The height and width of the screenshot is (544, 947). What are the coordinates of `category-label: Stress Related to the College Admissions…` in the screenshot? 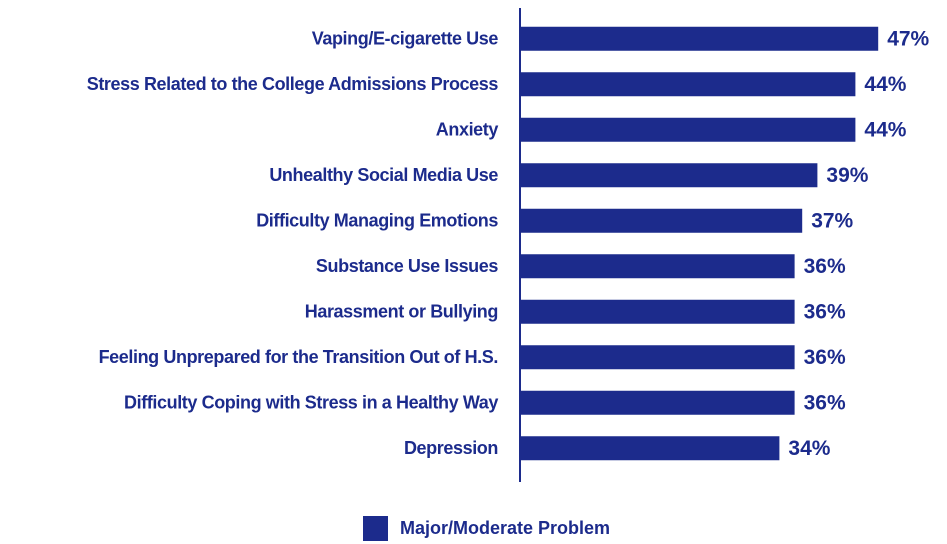 It's located at (293, 84).